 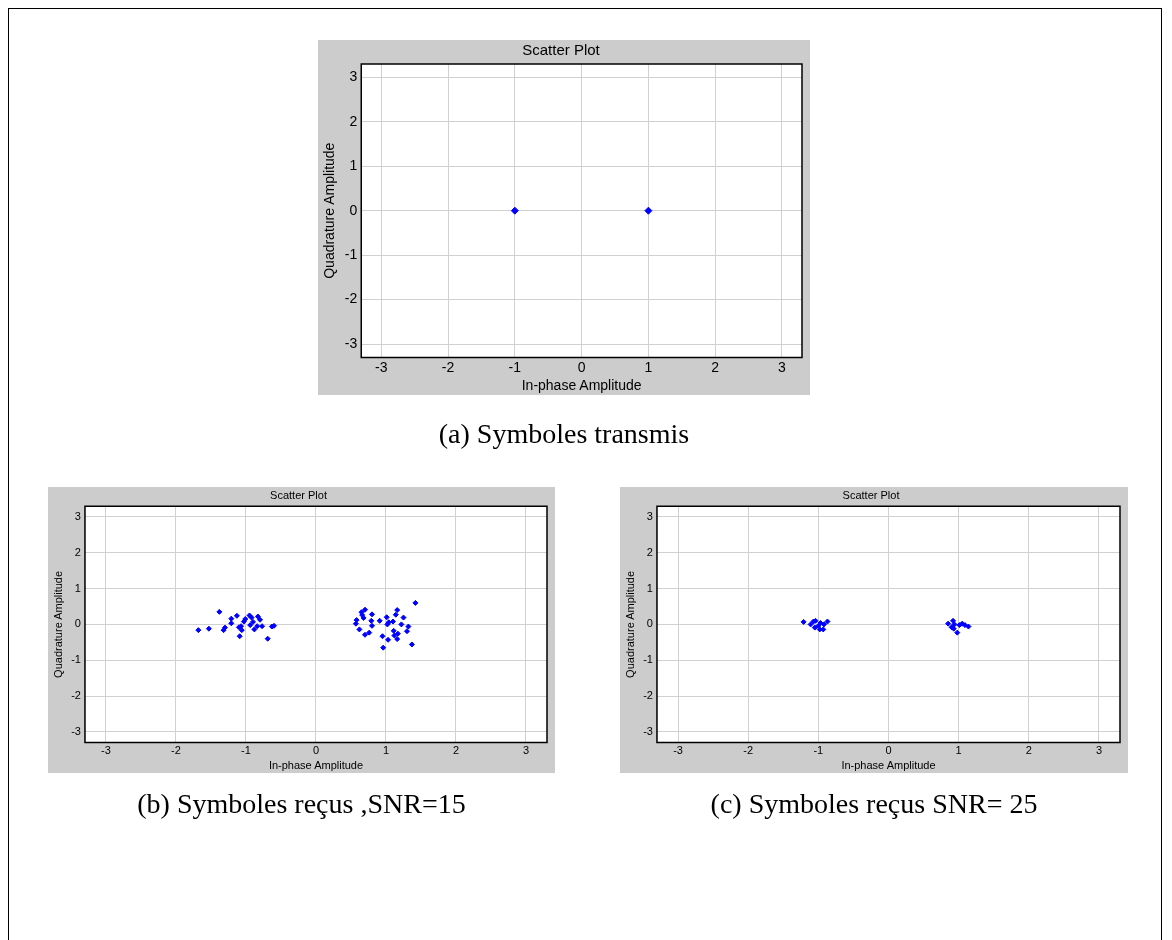 What do you see at coordinates (564, 434) in the screenshot?
I see `text: (a) Symboles transmis` at bounding box center [564, 434].